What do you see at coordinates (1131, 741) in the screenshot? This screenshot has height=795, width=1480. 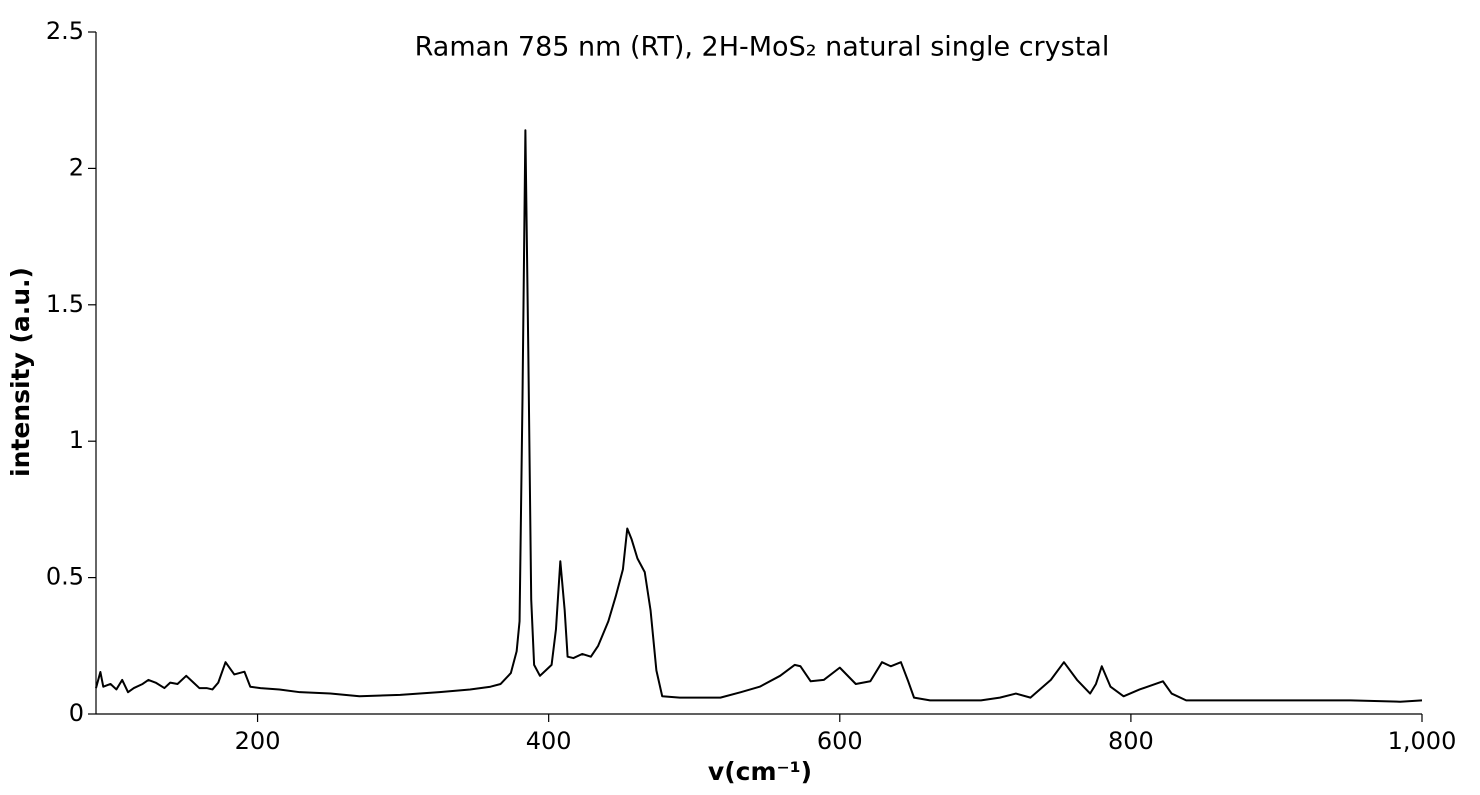 I see `x-tick-label: 800` at bounding box center [1131, 741].